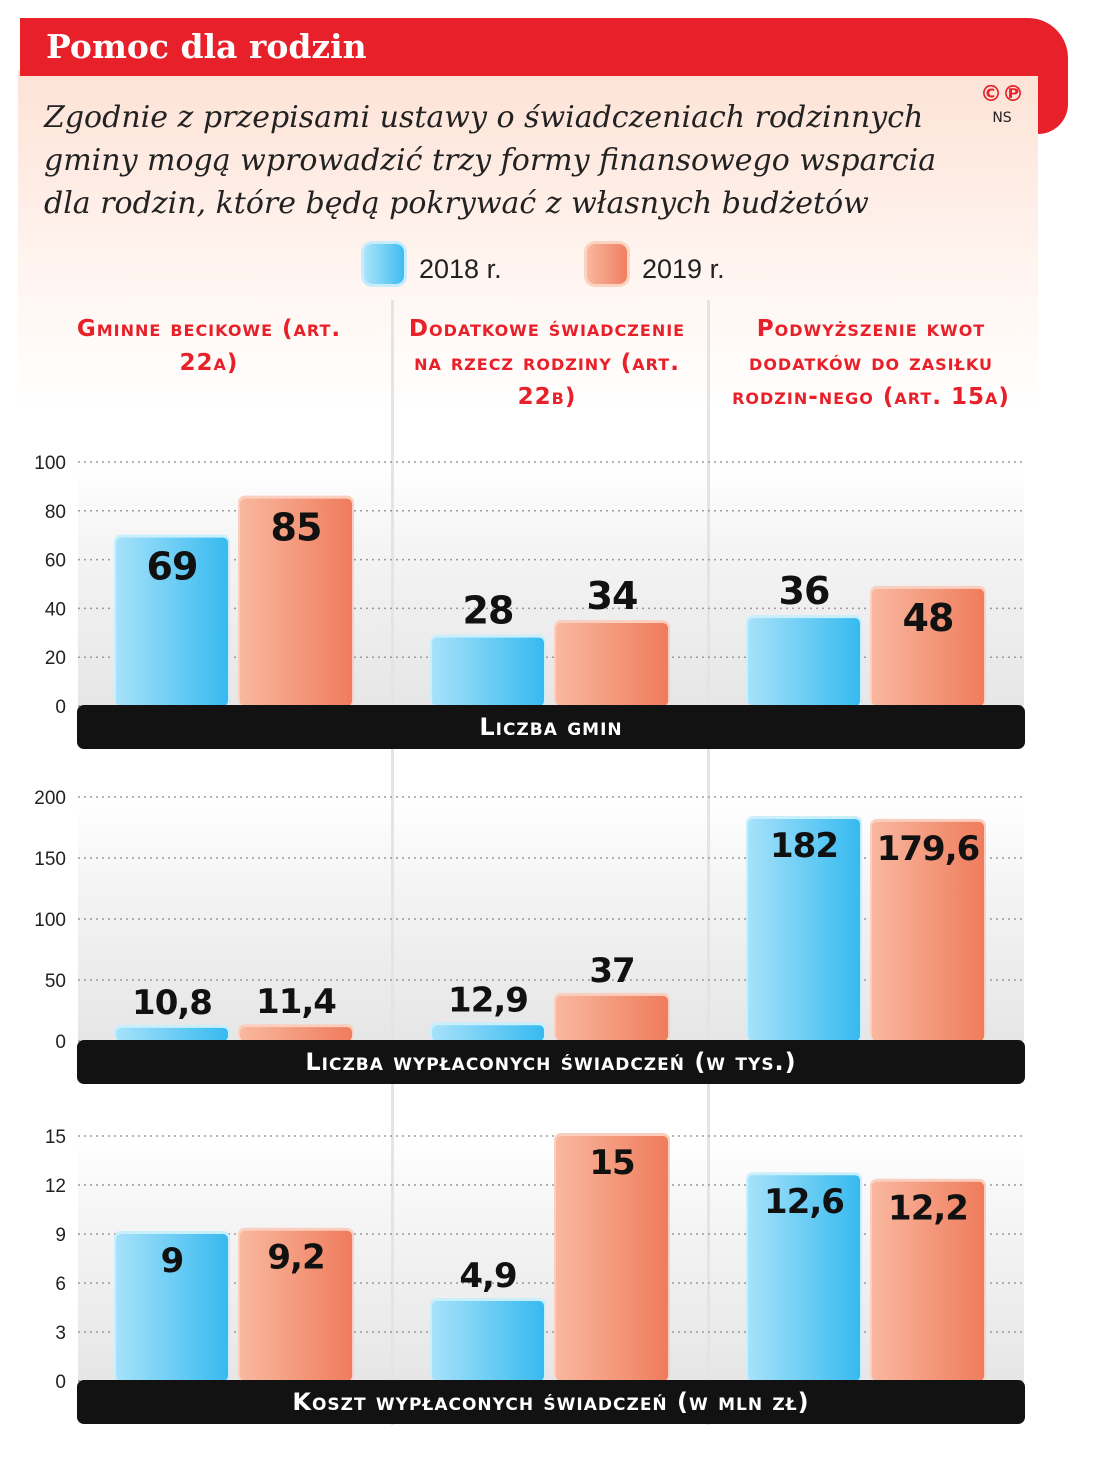 The width and height of the screenshot is (1109, 1478). I want to click on y-tick-label-panel1-100: 100, so click(50, 463).